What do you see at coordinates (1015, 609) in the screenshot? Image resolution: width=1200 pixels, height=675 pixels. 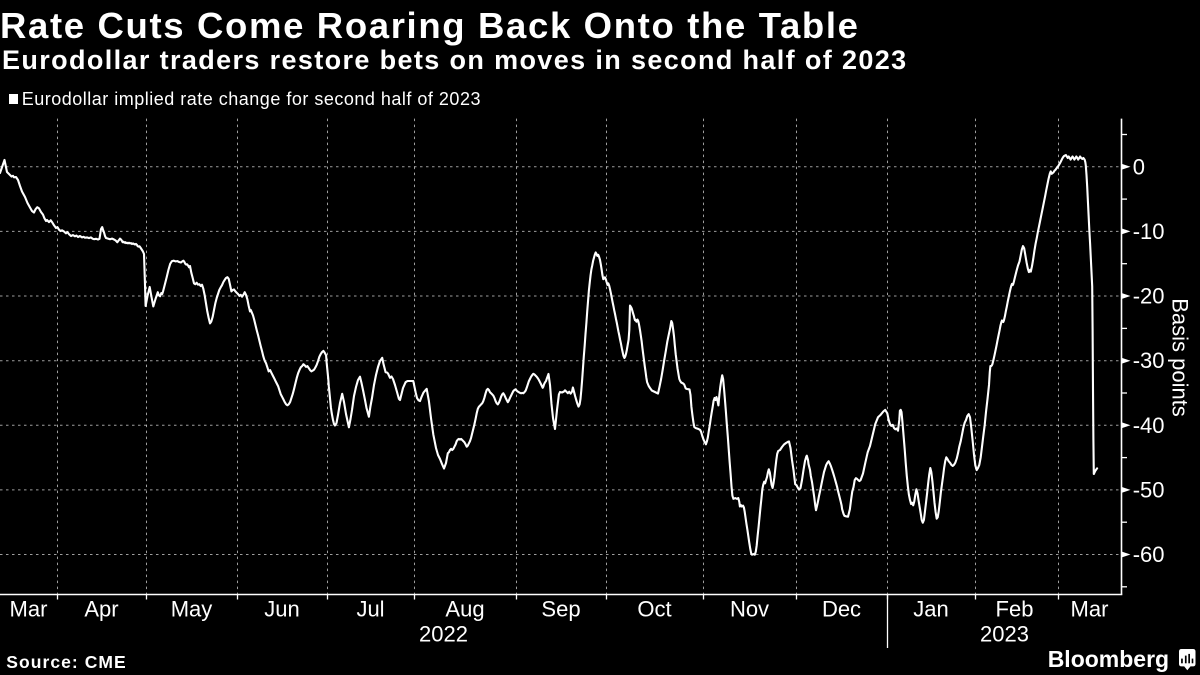 I see `svg-text: Feb` at bounding box center [1015, 609].